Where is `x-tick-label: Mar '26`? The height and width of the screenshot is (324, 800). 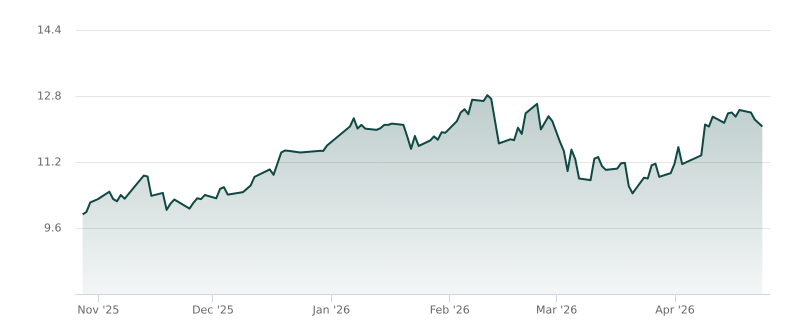 x-tick-label: Mar '26 is located at coordinates (557, 310).